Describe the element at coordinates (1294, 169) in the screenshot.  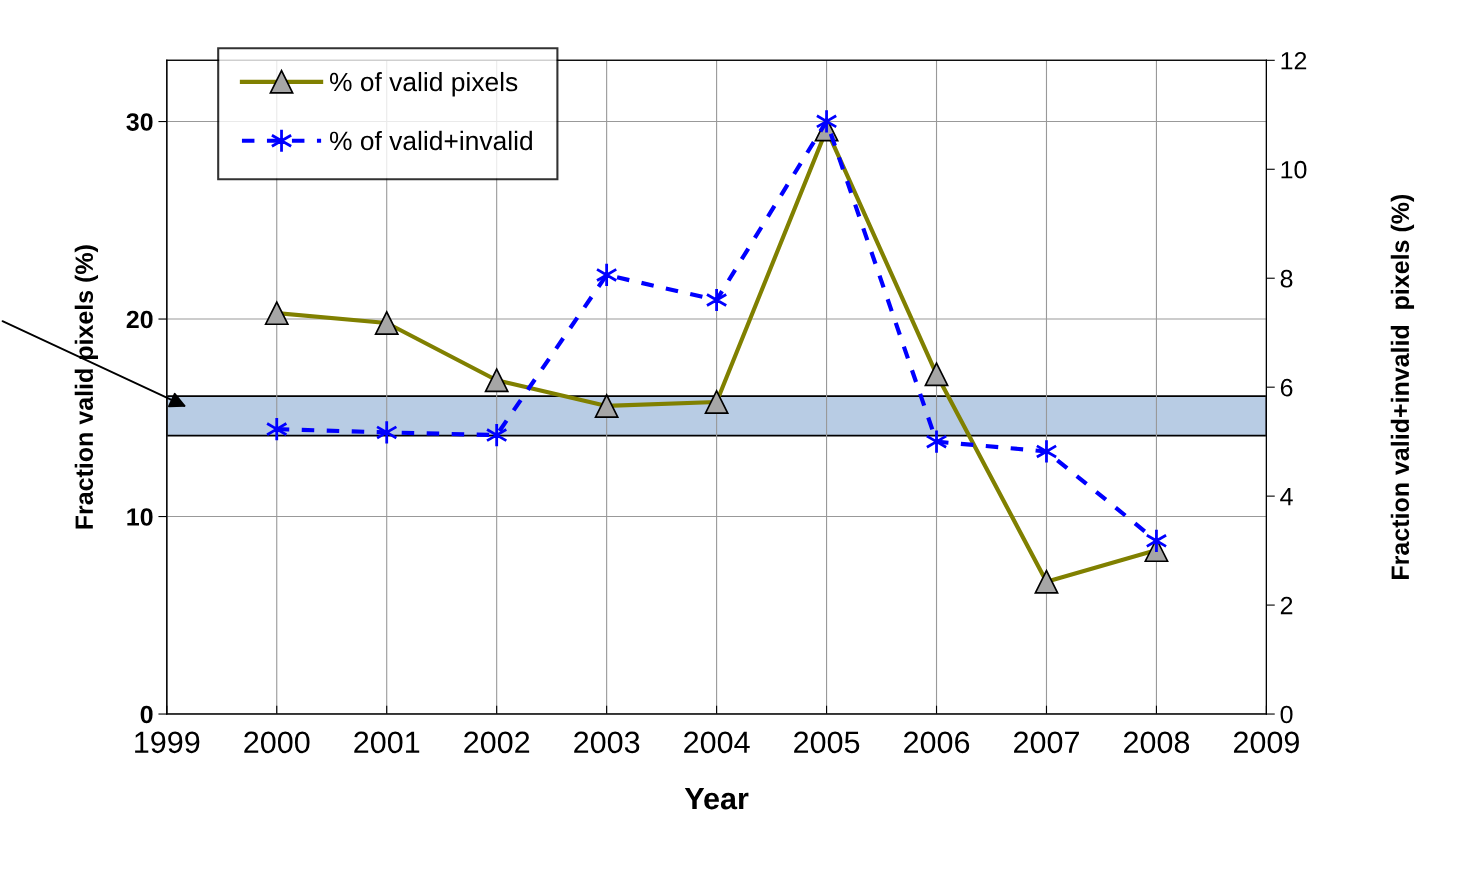
I see `y2-tick-label: 10` at that location.